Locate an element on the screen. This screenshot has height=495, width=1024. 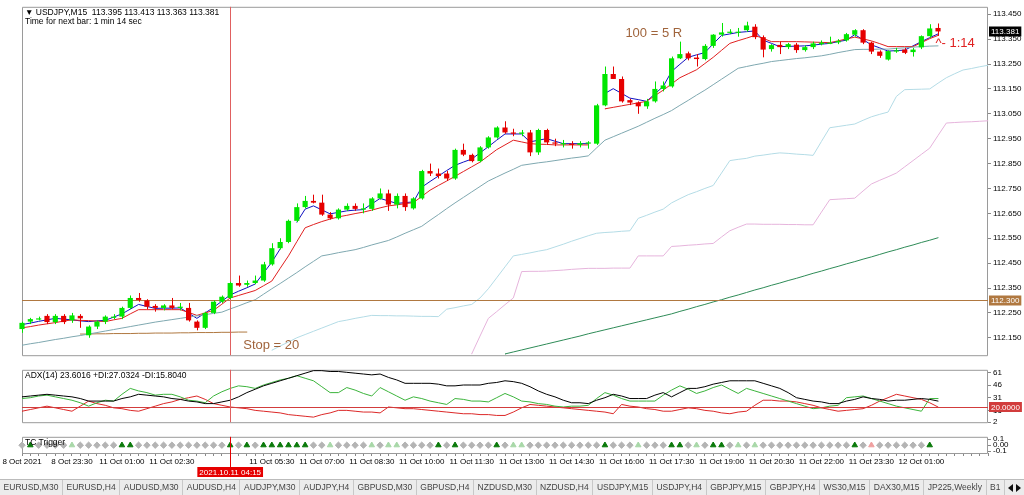
text: AUDJPY,H4 is located at coordinates (326, 487).